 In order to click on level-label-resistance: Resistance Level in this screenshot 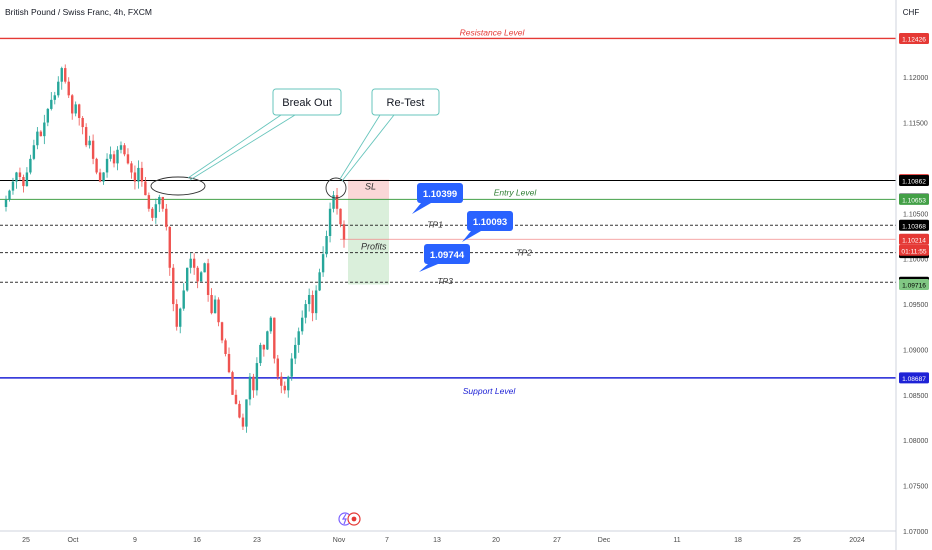, I will do `click(493, 32)`.